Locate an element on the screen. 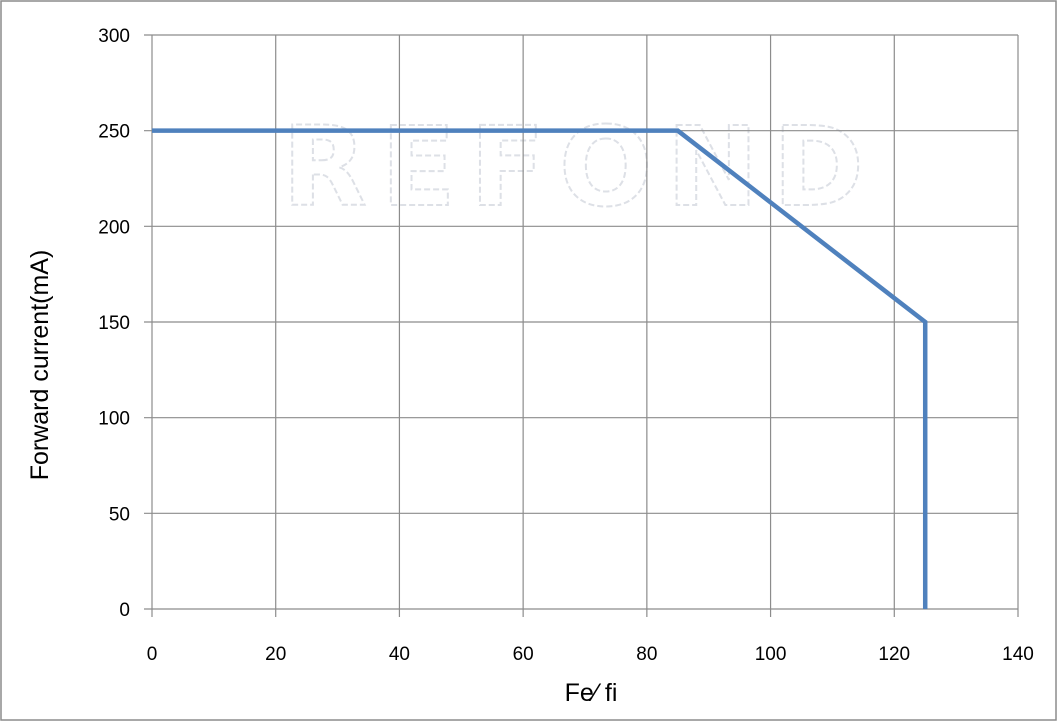  x-tick-label-40: 40 is located at coordinates (399, 654).